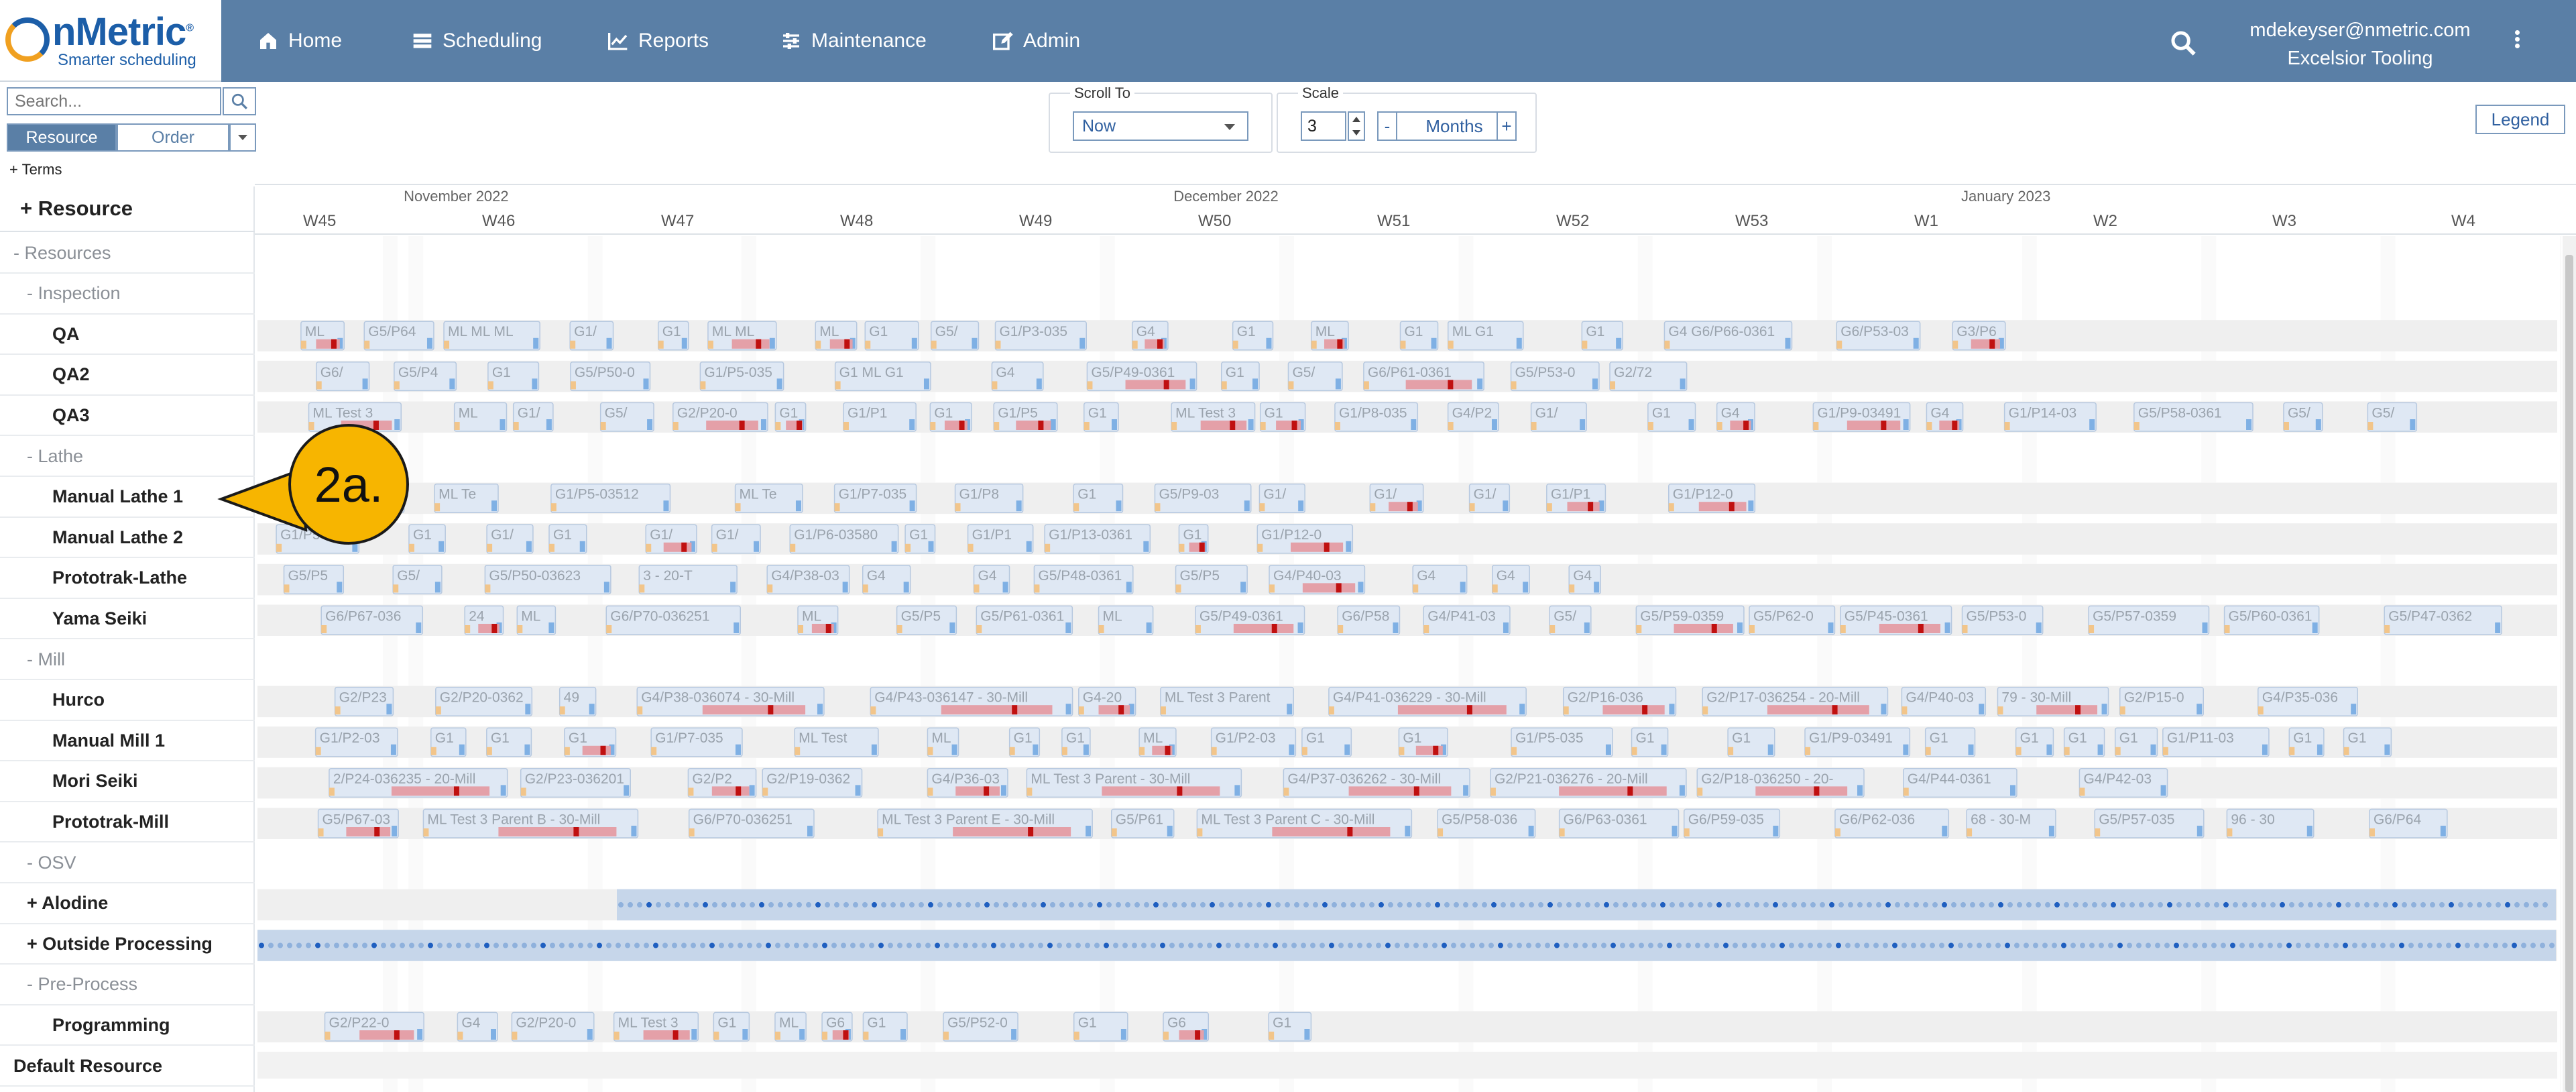  I want to click on job-bar: G1/P5, so click(1025, 417).